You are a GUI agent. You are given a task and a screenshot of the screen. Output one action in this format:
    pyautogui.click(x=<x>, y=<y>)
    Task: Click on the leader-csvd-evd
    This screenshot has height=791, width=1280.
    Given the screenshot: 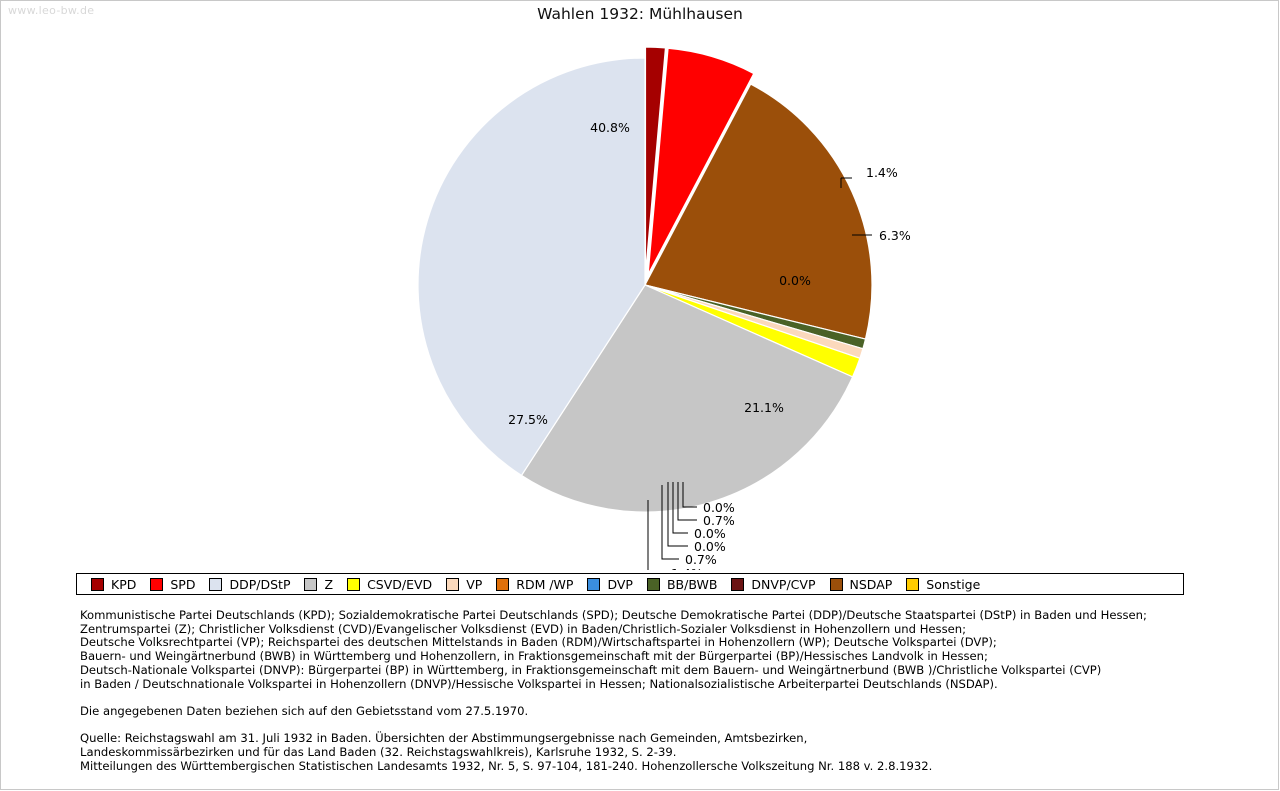 What is the action you would take?
    pyautogui.click(x=670, y=522)
    